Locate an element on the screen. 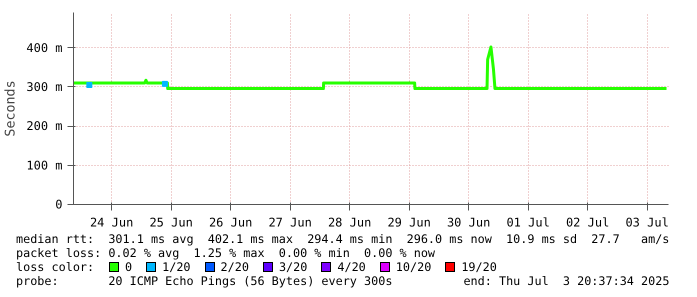 Image resolution: width=697 pixels, height=297 pixels. x-tick-label: 02 Jul is located at coordinates (588, 223).